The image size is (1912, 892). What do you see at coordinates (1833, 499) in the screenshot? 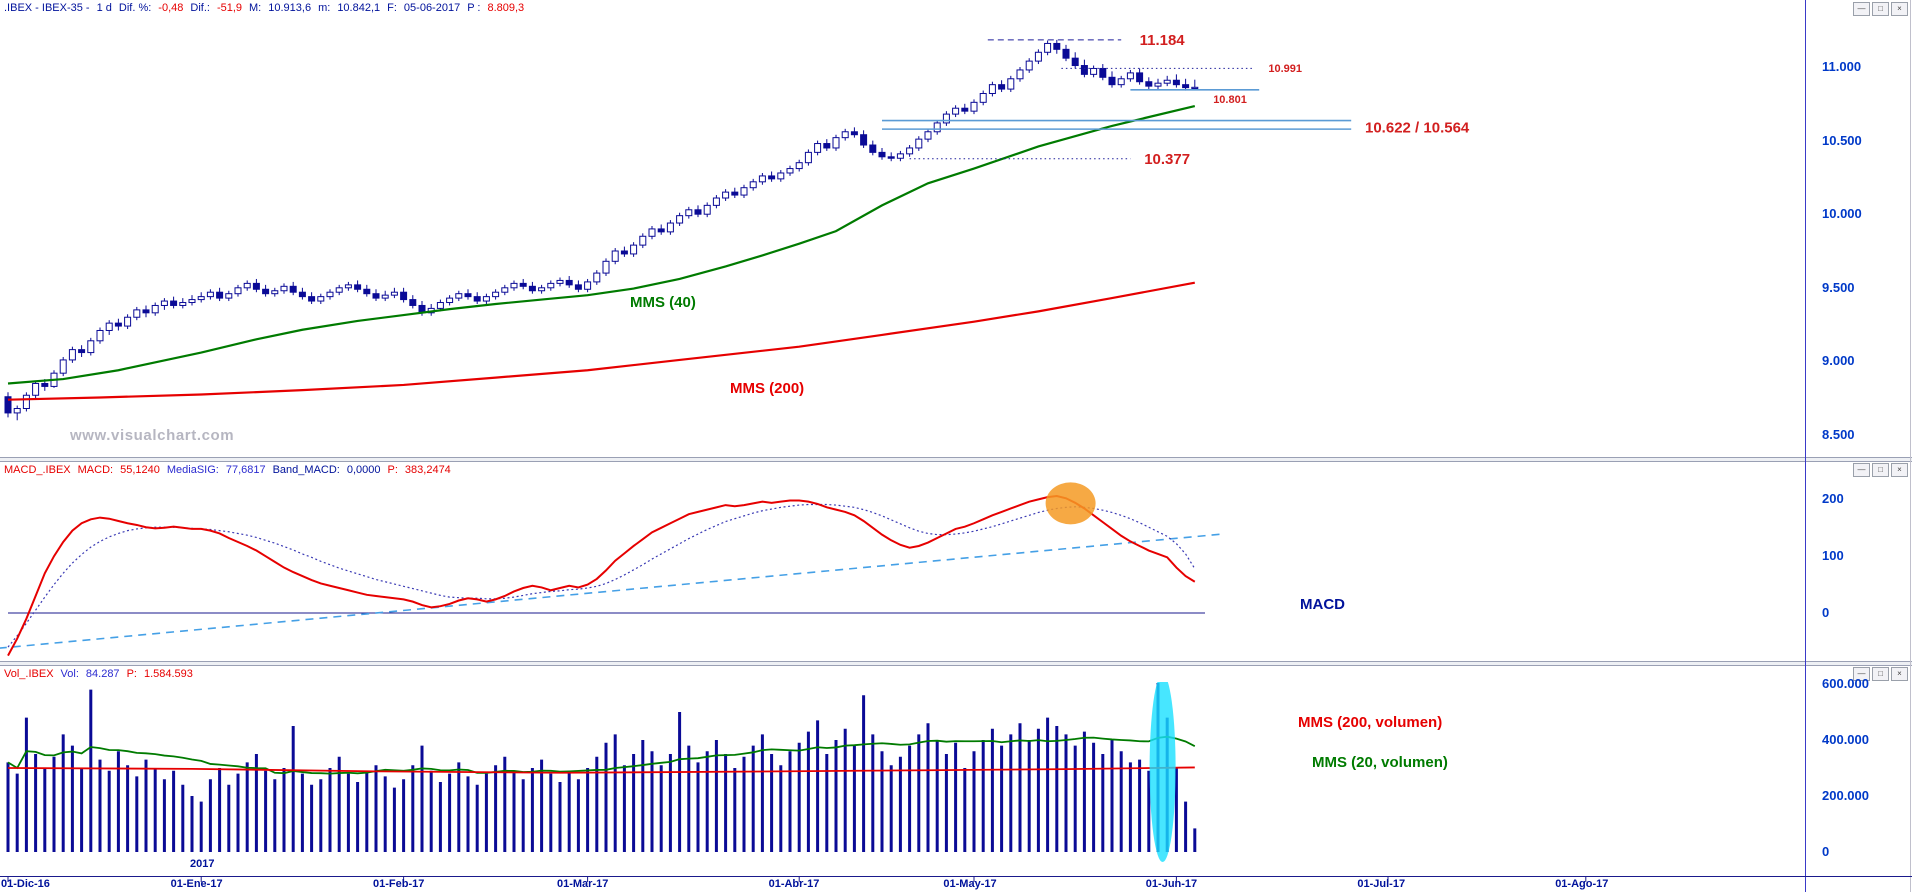
I see `y-axis-label: 200` at bounding box center [1833, 499].